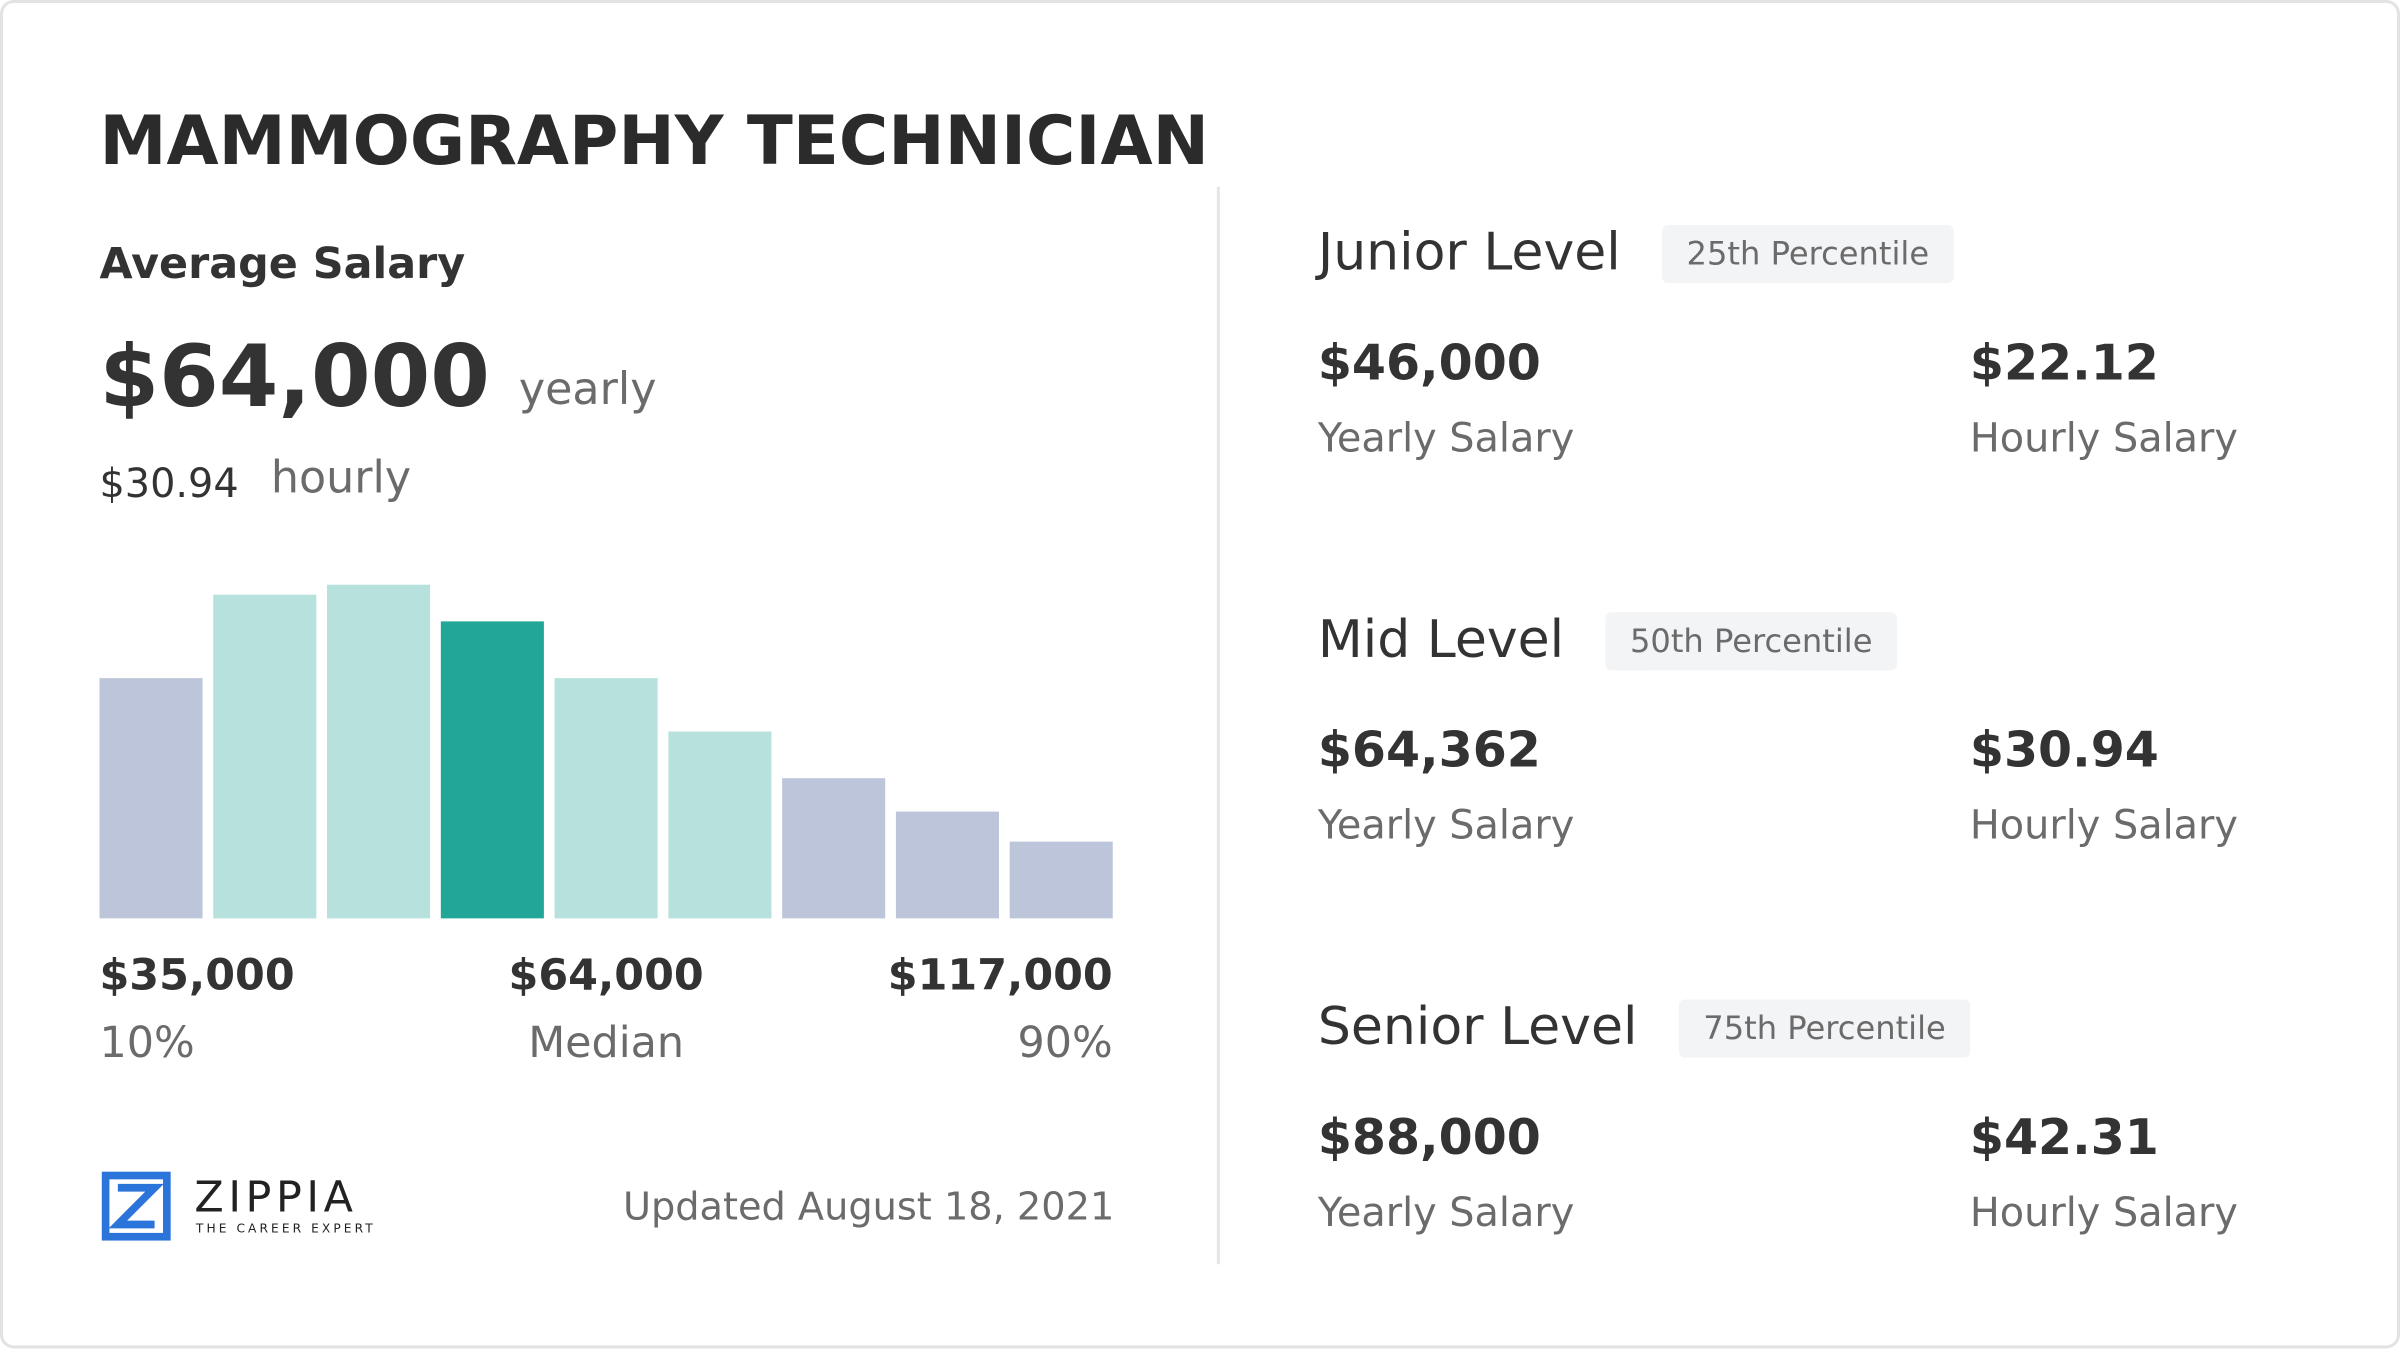  I want to click on yearly-unit: yearly, so click(588, 389).